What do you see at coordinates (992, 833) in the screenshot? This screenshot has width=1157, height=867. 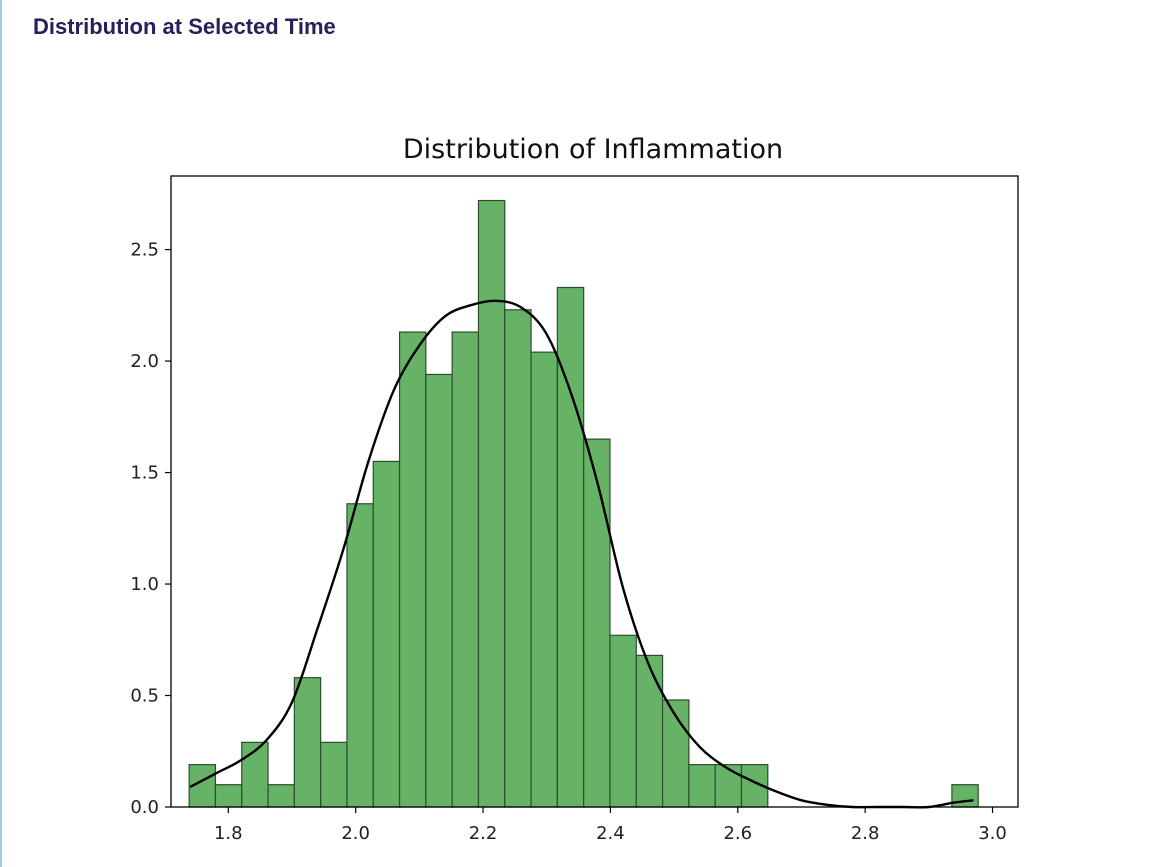 I see `x-tick-label: 3.0` at bounding box center [992, 833].